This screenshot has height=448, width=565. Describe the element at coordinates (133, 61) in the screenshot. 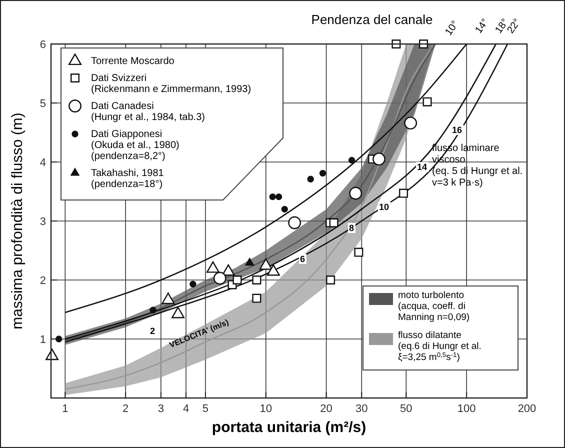

I see `legend-label: Torrente Moscardo` at that location.